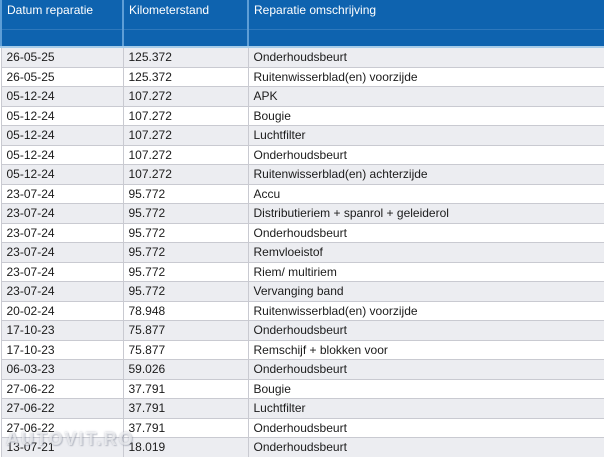 This screenshot has width=604, height=457. Describe the element at coordinates (425, 213) in the screenshot. I see `cell-reparatie-omschrijving: Distributieriem + spanrol + geleiderol` at that location.